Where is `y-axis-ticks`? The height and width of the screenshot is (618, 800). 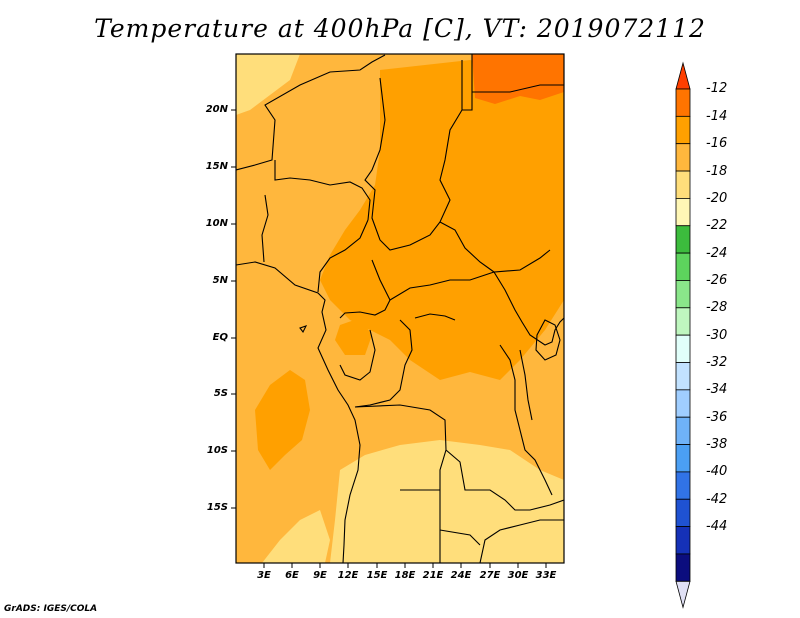 y-axis-ticks is located at coordinates (233, 309).